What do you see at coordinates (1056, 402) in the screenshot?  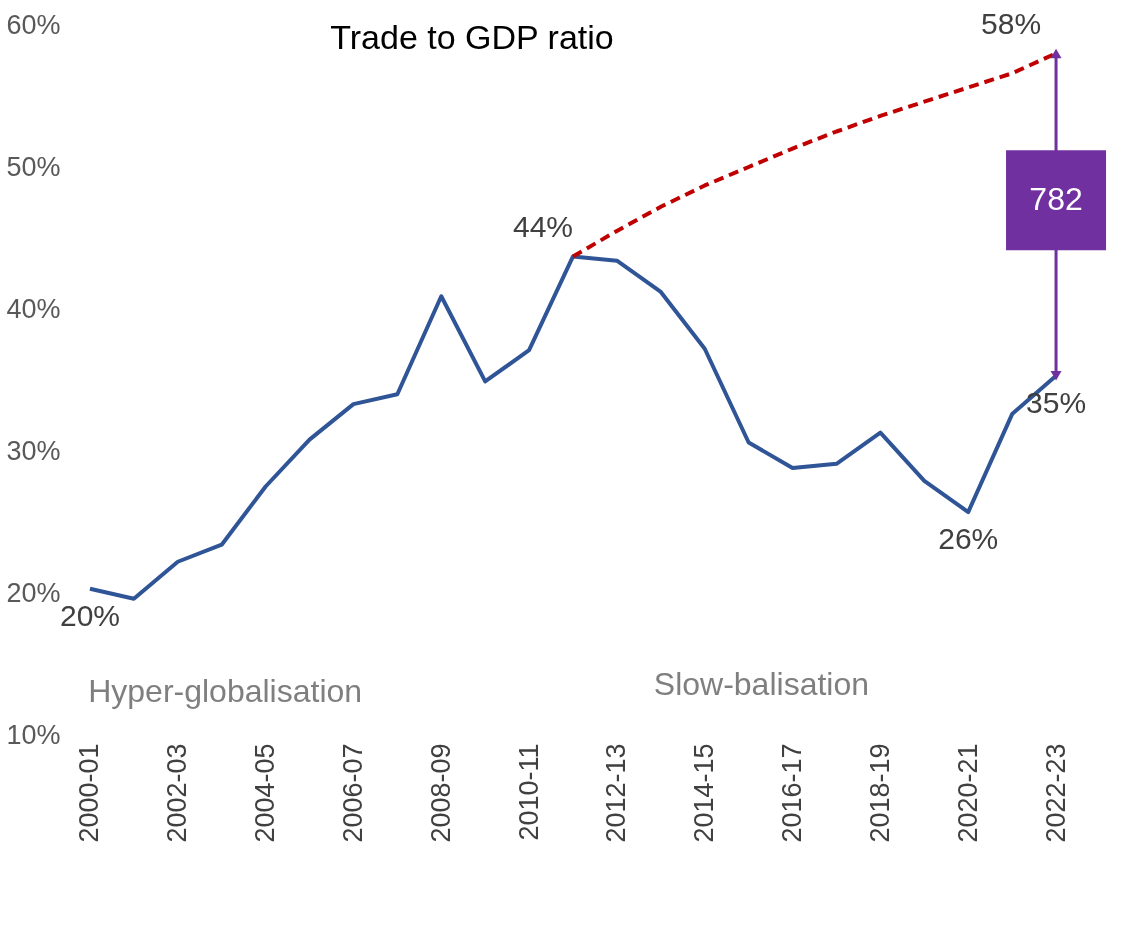 I see `data-label: 35%` at bounding box center [1056, 402].